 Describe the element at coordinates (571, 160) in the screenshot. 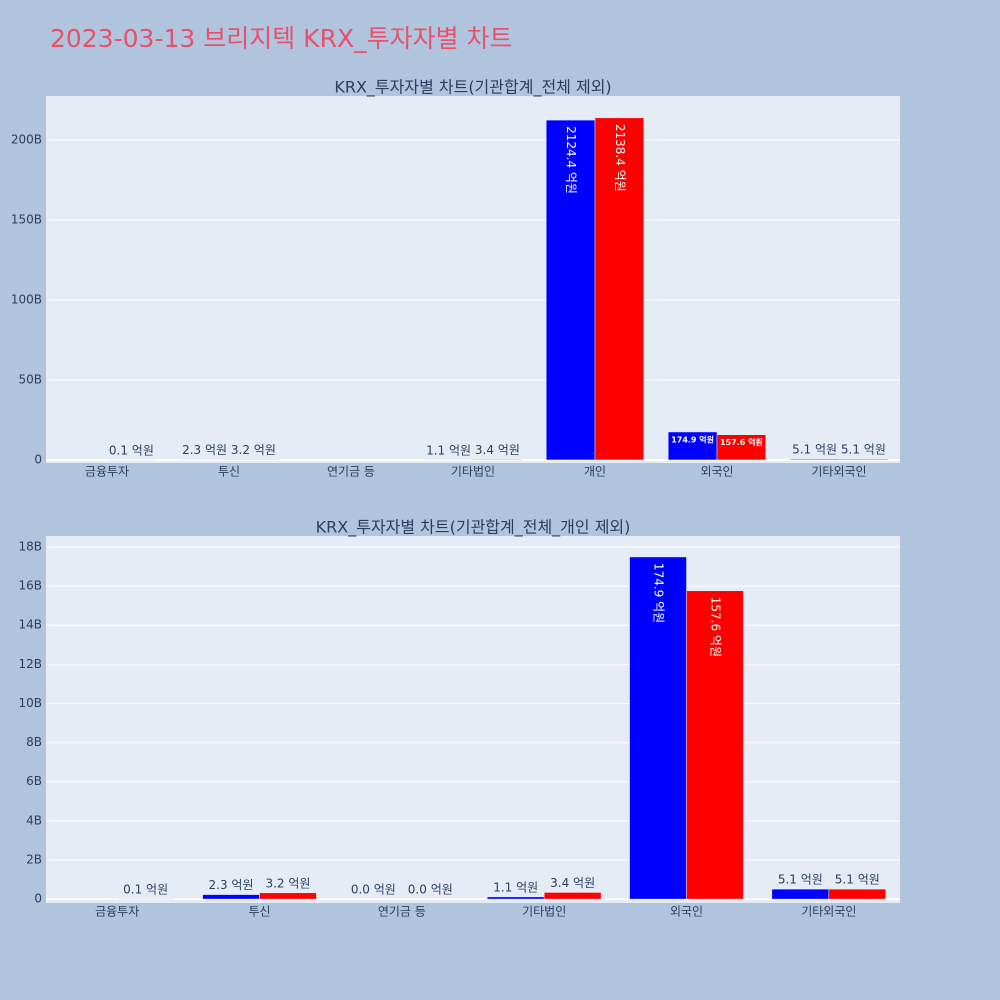

I see `value-label: 2124.4 억원` at that location.